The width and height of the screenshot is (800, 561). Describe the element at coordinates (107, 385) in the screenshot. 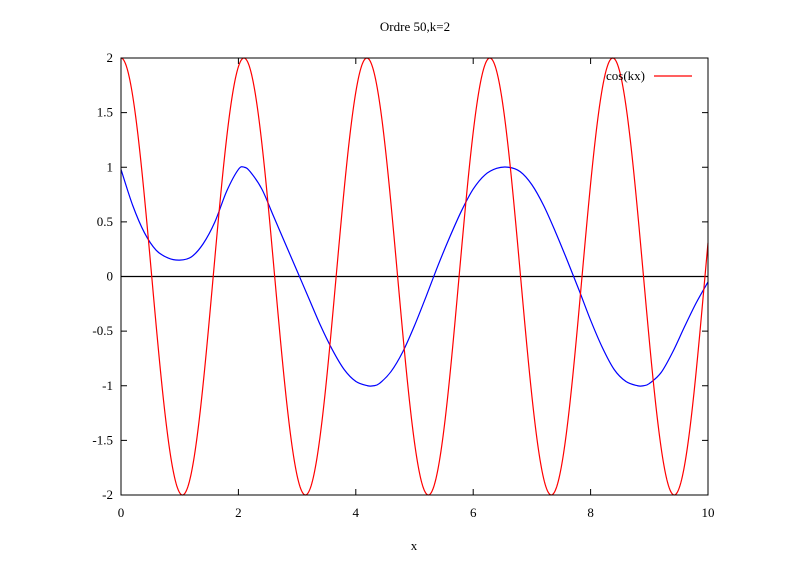

I see `y-tick-label: -1` at that location.